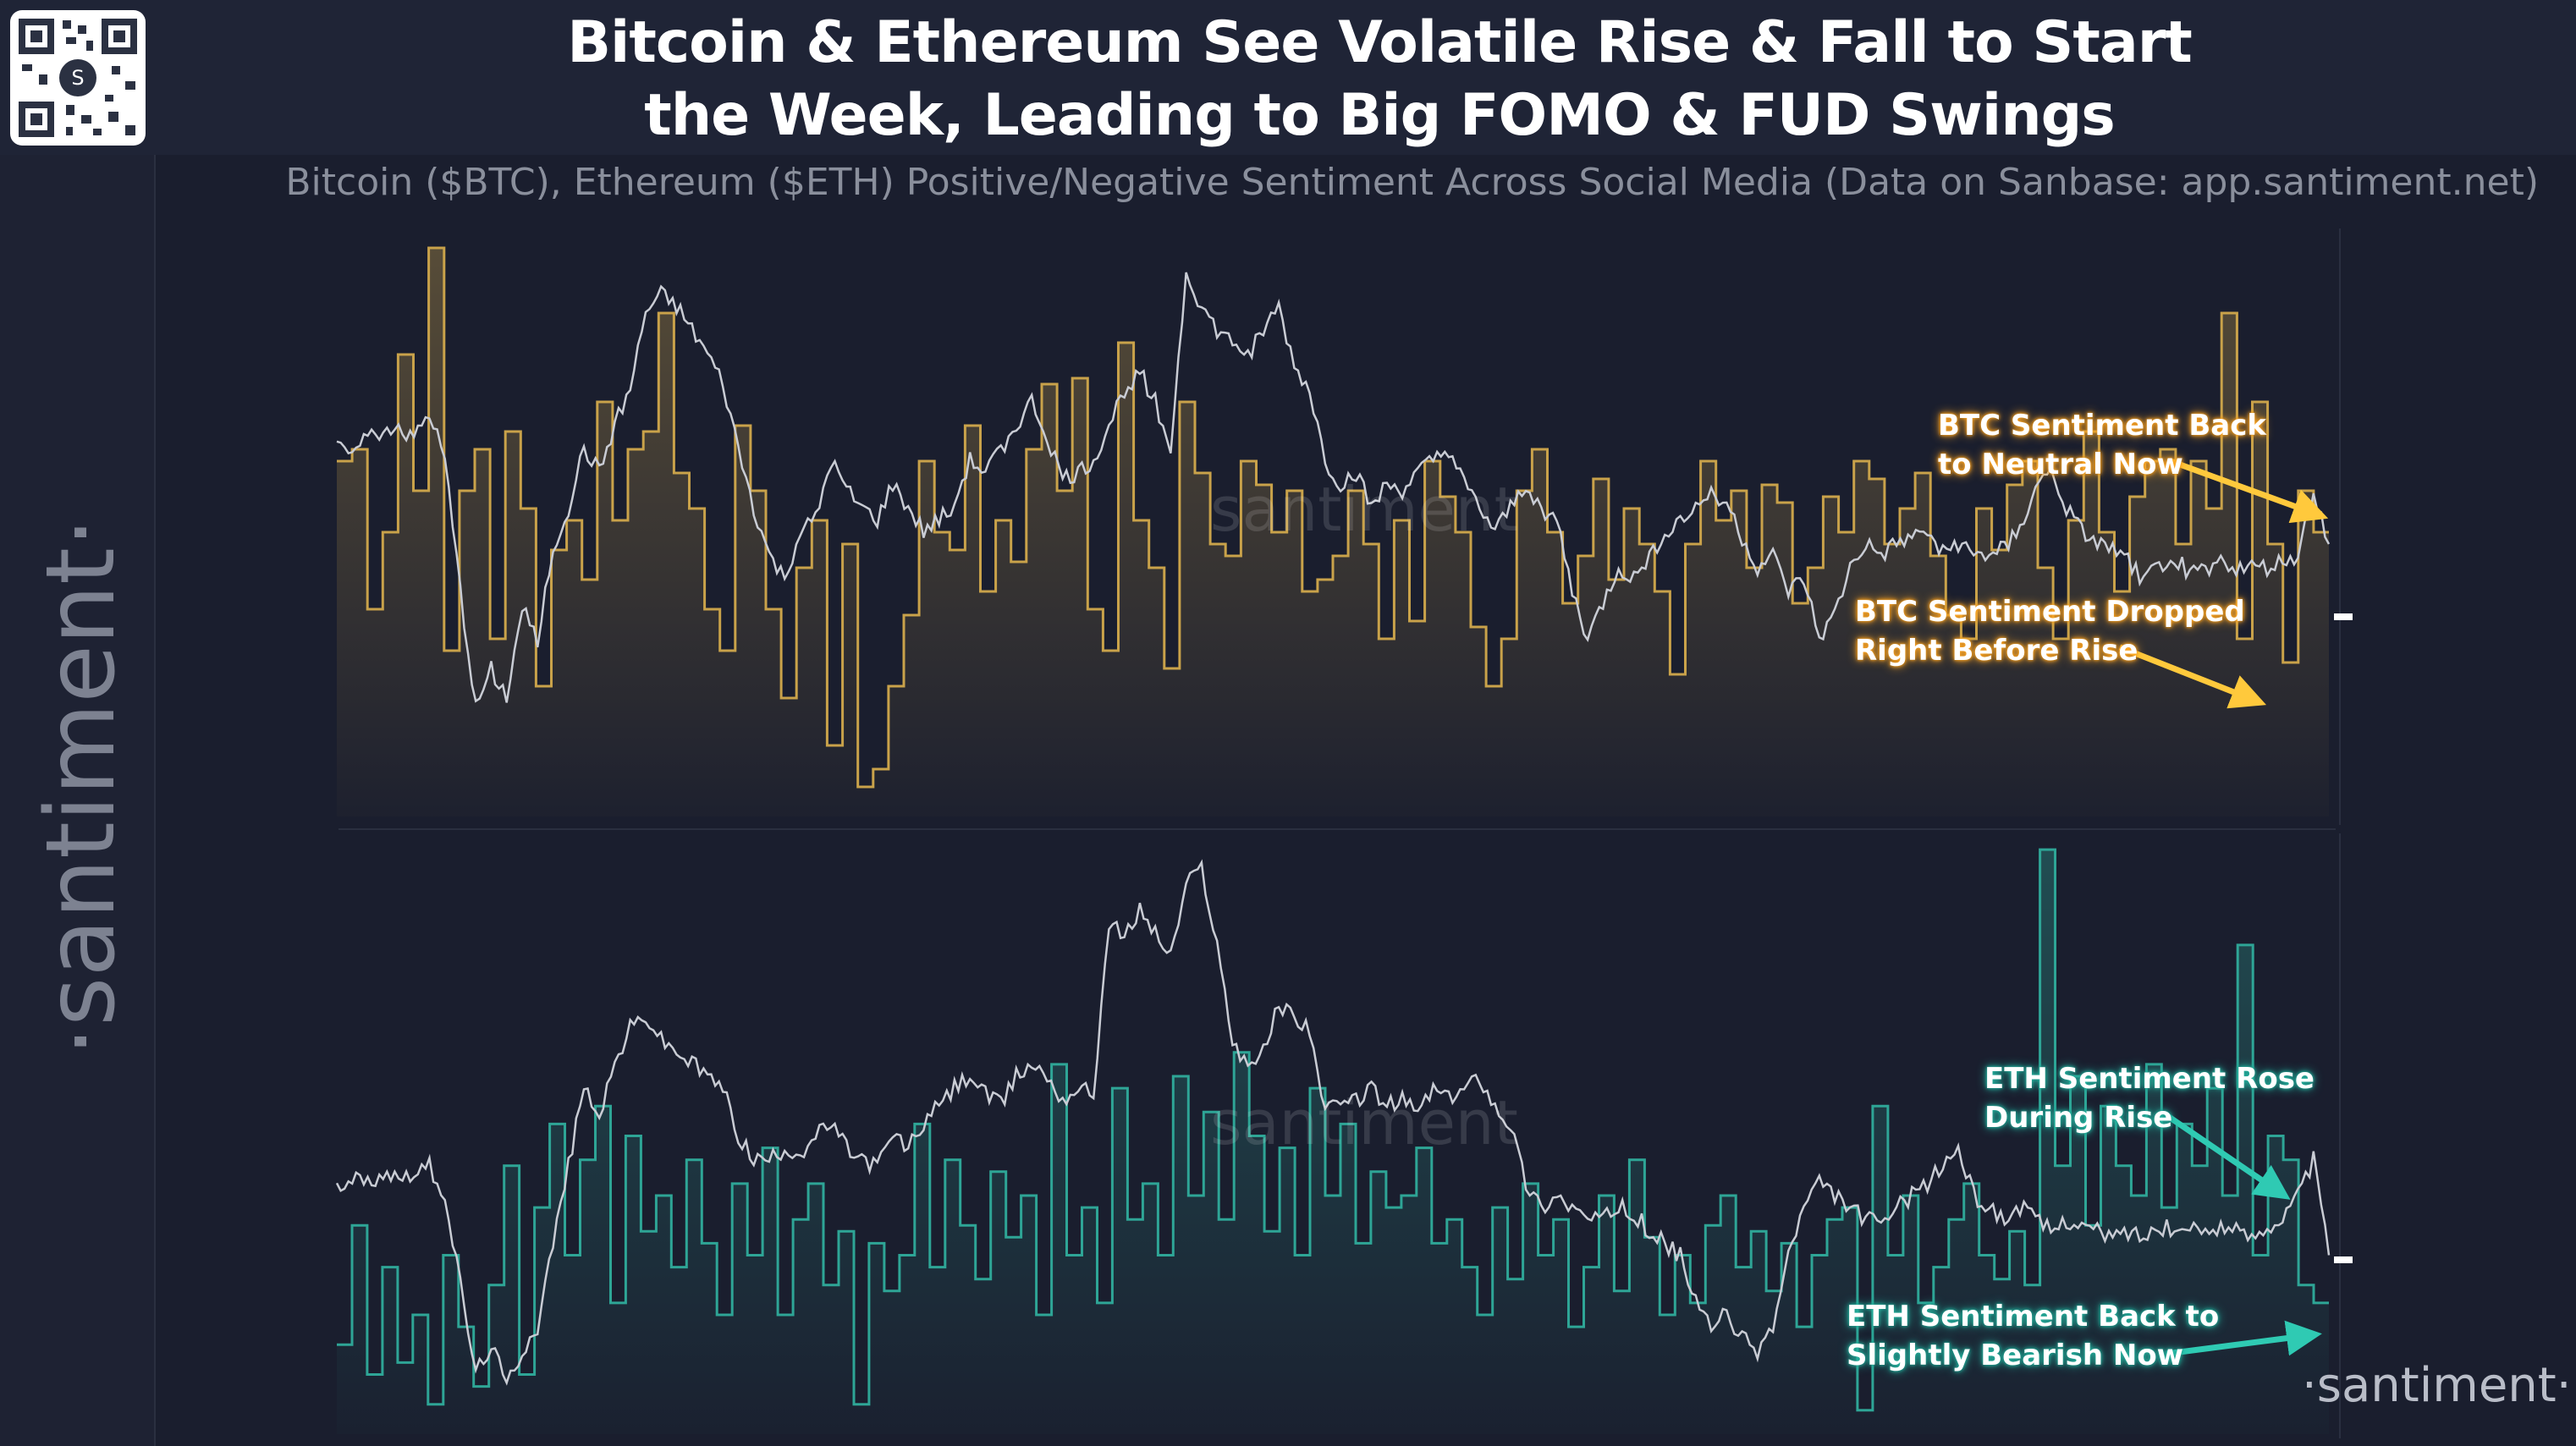 This screenshot has width=2576, height=1446. I want to click on qr-logo-icon: S, so click(77, 77).